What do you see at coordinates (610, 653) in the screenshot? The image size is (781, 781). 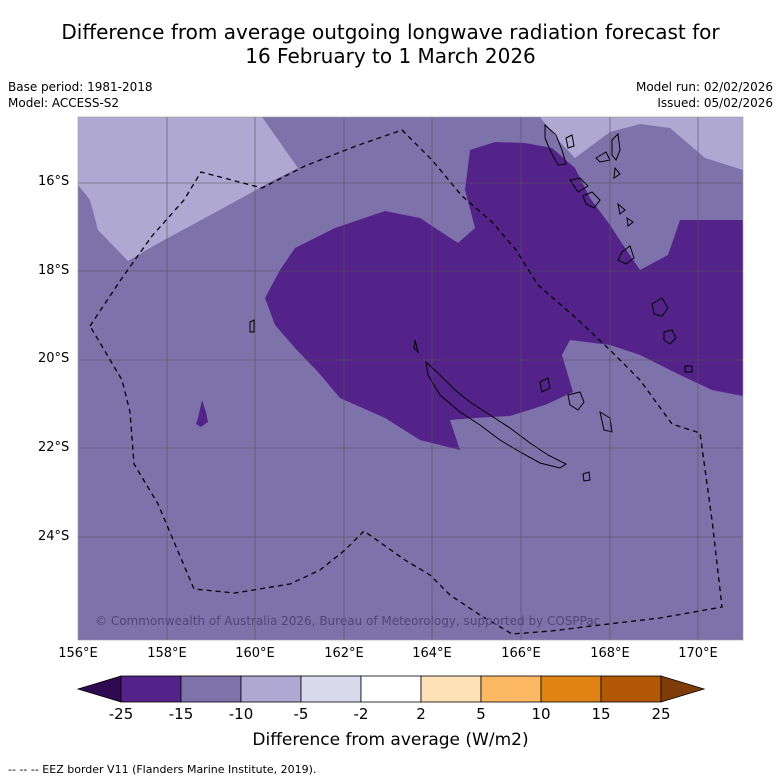 I see `lon-label-168e: 168°E` at bounding box center [610, 653].